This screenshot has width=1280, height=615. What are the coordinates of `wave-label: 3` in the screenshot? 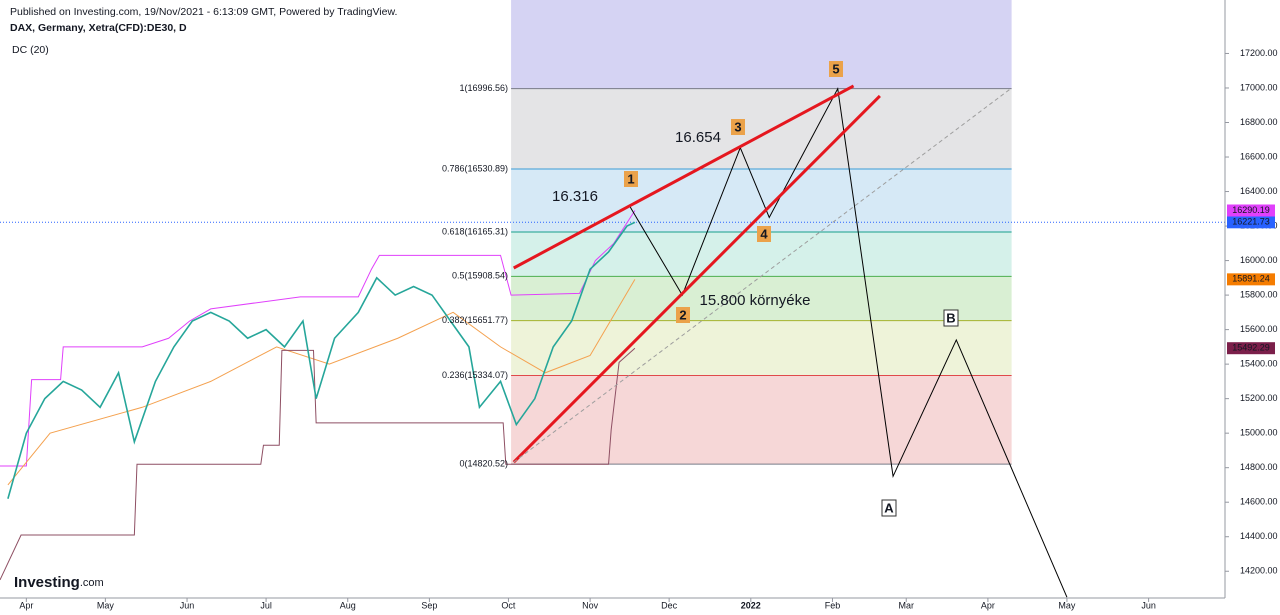 It's located at (737, 126).